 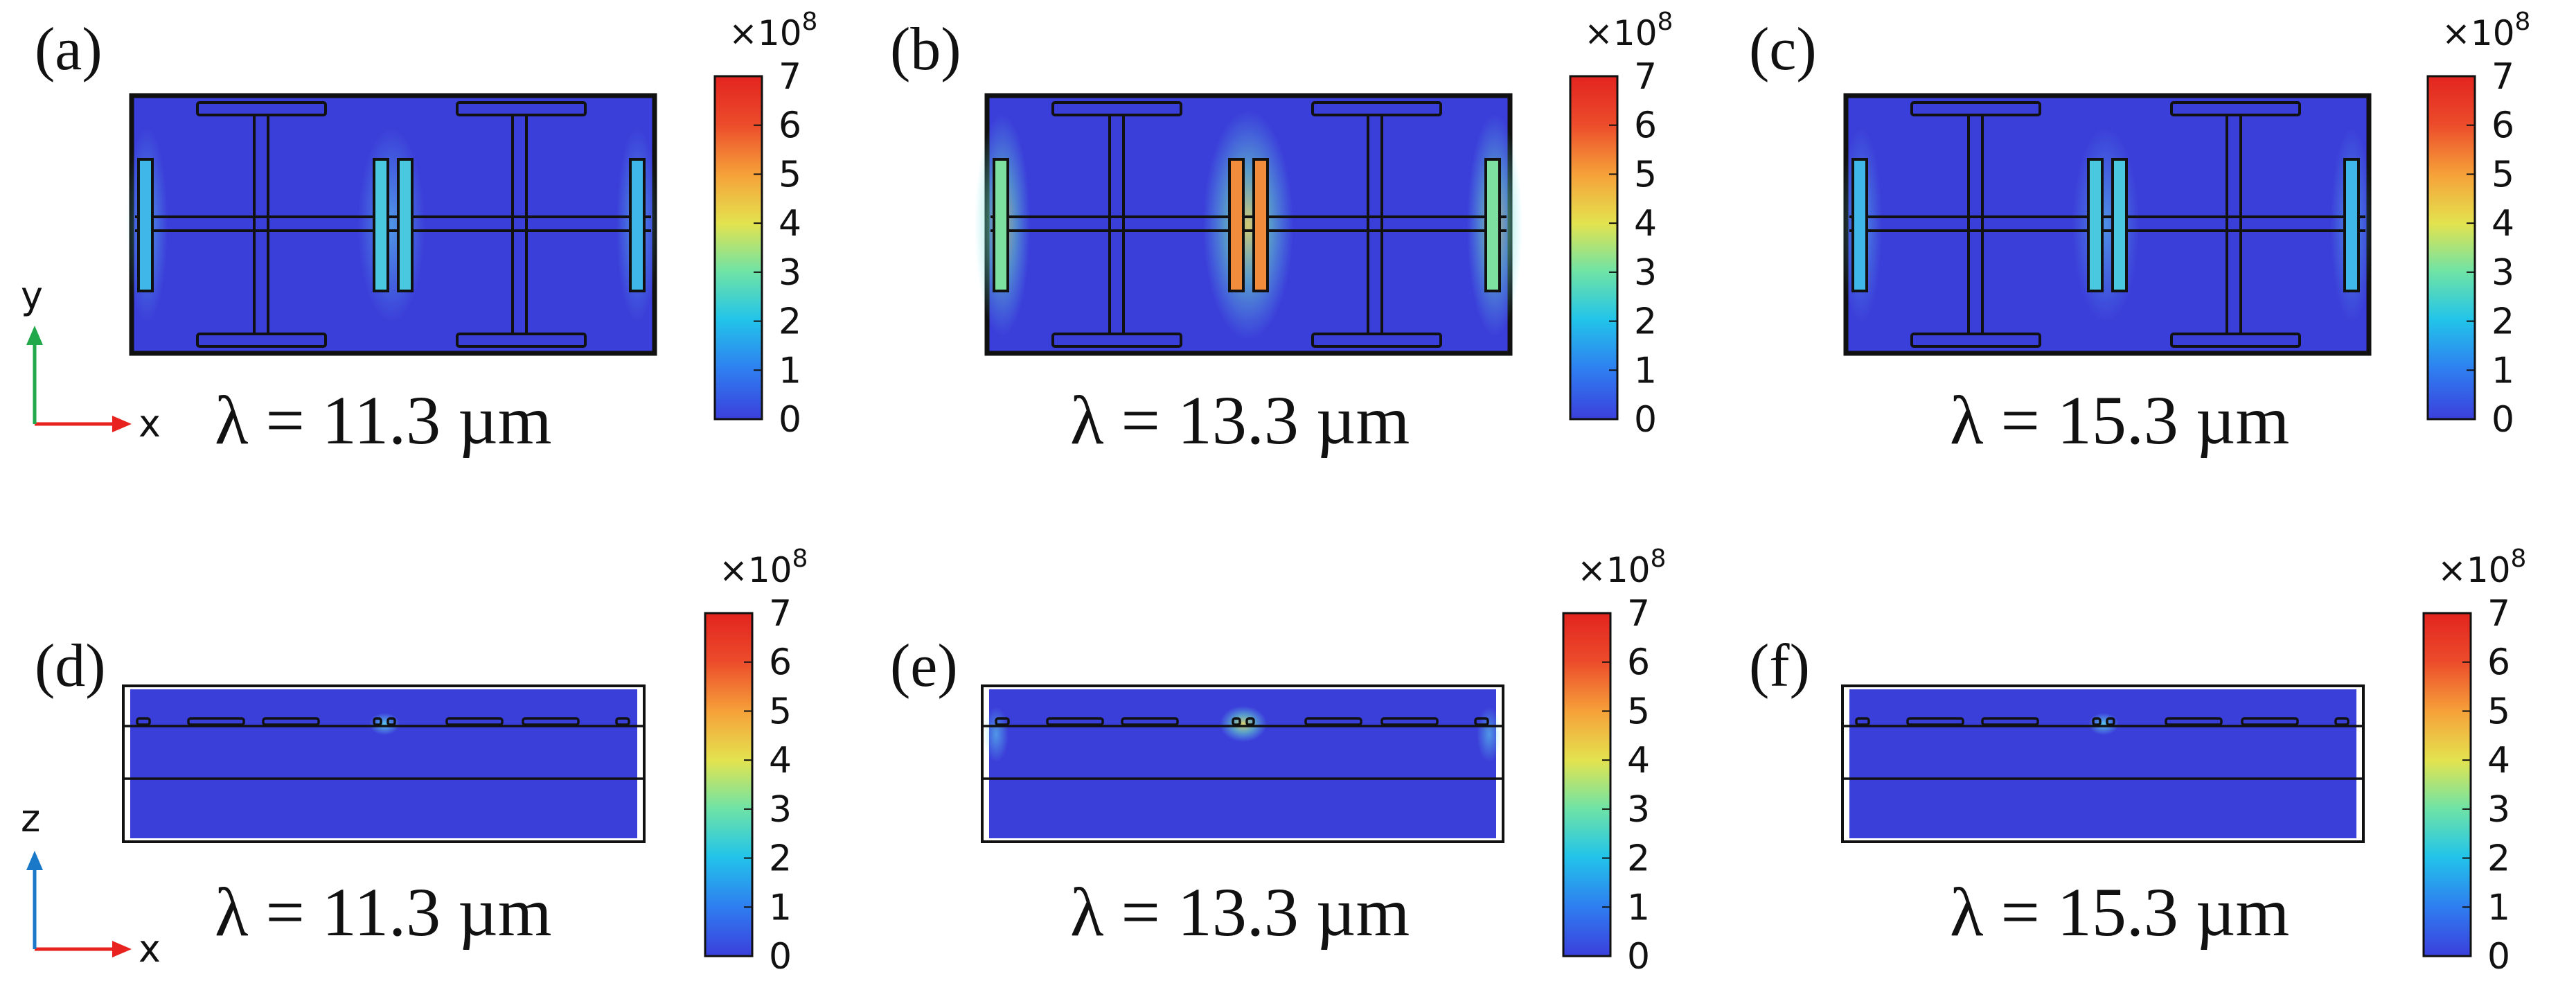 What do you see at coordinates (69, 49) in the screenshot?
I see `panel-label-a: (a)` at bounding box center [69, 49].